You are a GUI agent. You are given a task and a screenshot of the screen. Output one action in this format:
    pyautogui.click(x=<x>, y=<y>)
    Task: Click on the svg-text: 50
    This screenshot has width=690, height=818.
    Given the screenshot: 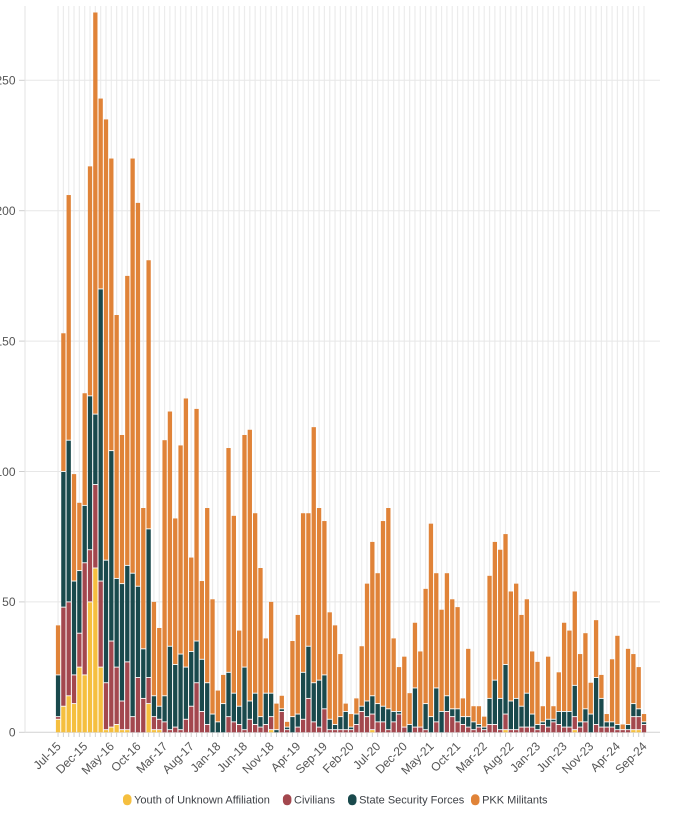 What is the action you would take?
    pyautogui.click(x=9, y=602)
    